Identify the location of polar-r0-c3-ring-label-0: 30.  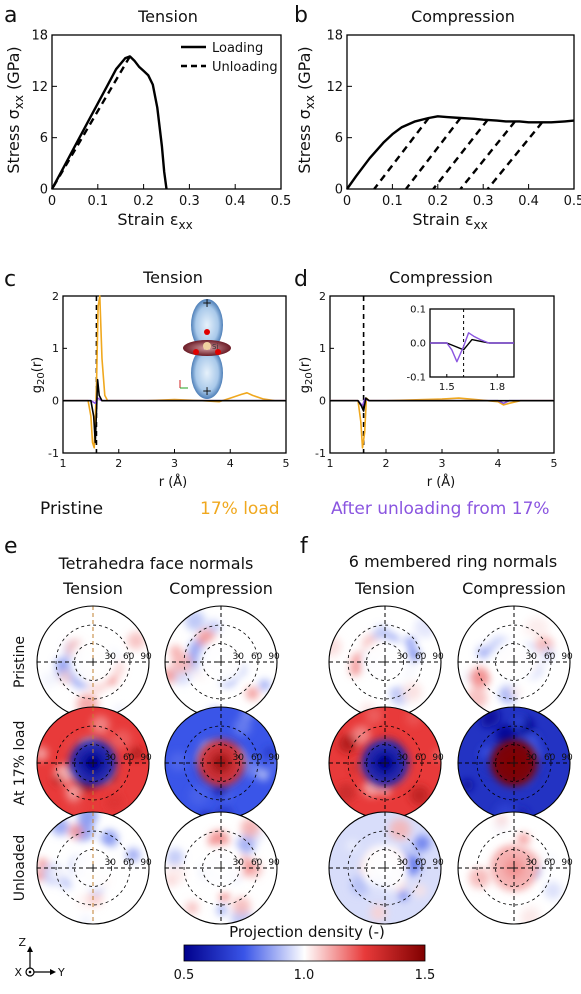
(531, 657).